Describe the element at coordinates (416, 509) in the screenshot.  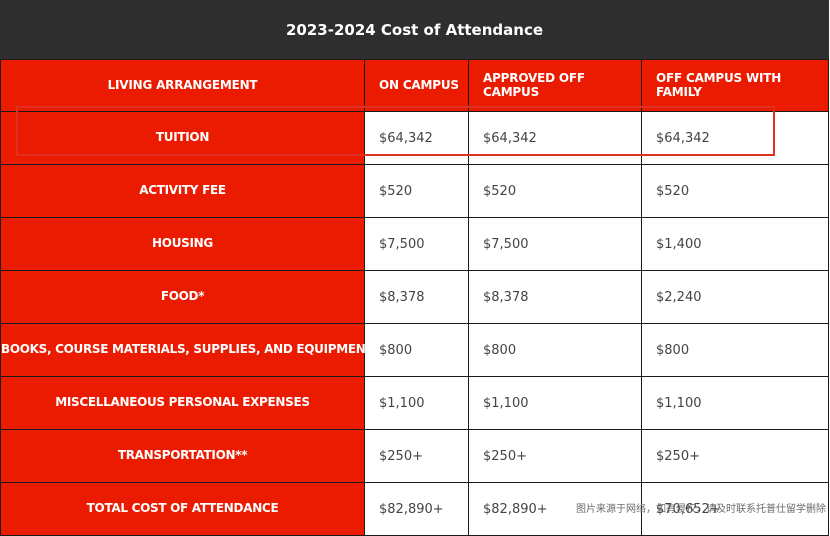
I see `cell-on-campus: $82,890+` at that location.